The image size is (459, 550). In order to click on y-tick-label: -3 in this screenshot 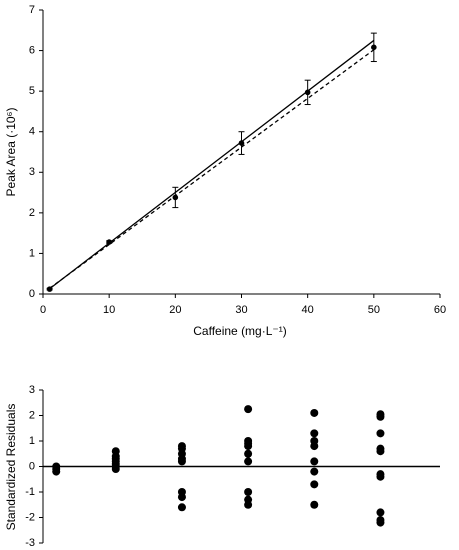, I will do `click(30, 543)`.